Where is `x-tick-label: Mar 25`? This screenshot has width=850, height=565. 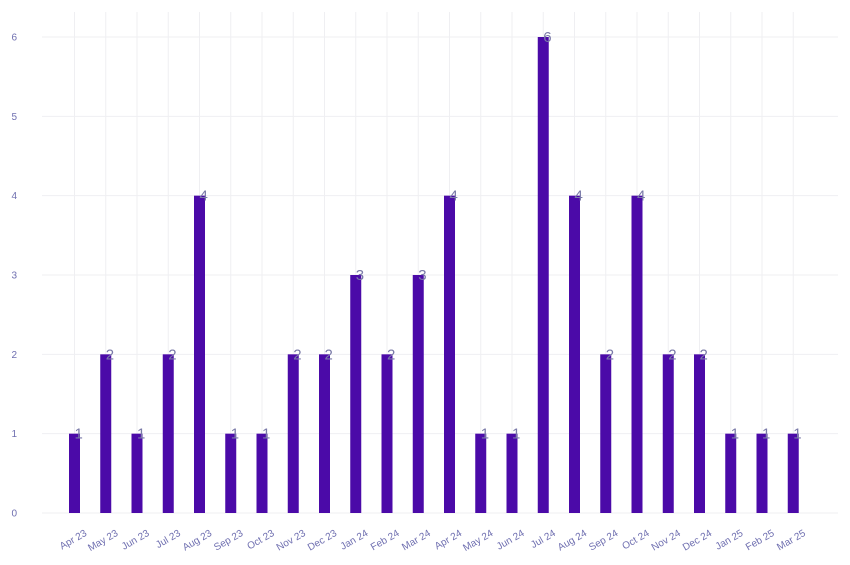
x-tick-label: Mar 25 is located at coordinates (791, 540).